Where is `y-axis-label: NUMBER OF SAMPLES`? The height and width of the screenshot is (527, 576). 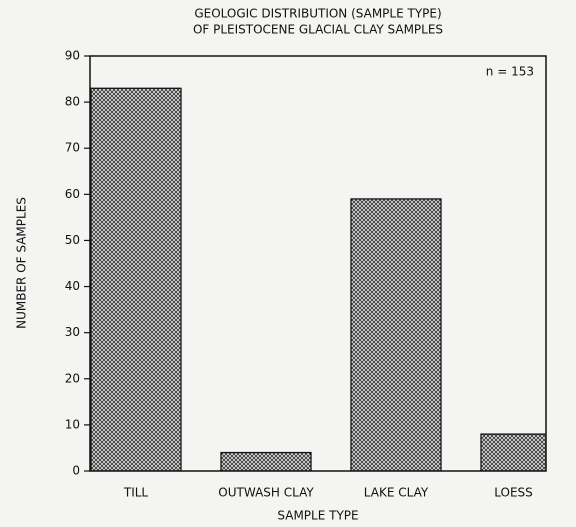 y-axis-label: NUMBER OF SAMPLES is located at coordinates (22, 263).